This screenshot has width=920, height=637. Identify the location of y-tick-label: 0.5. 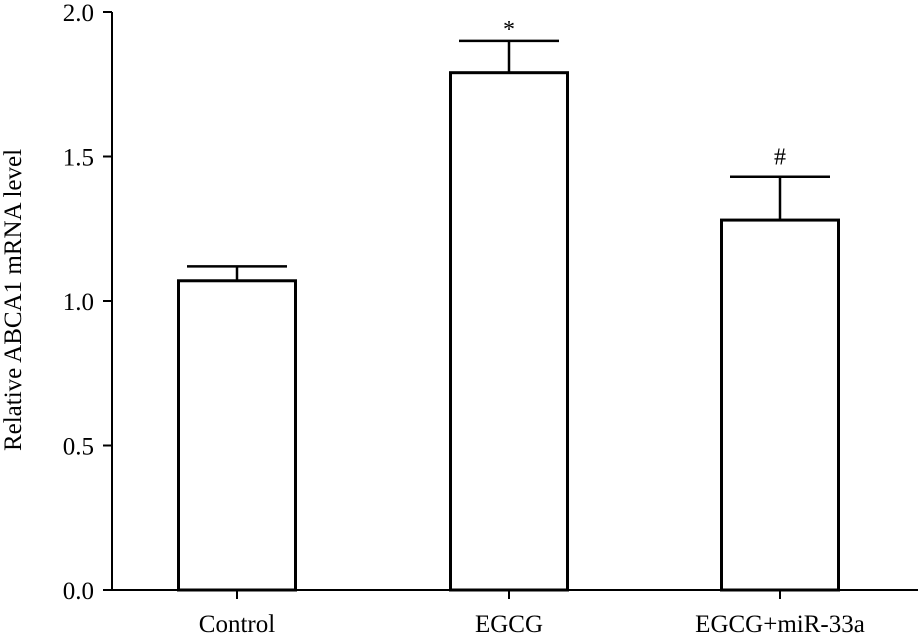
(78, 447).